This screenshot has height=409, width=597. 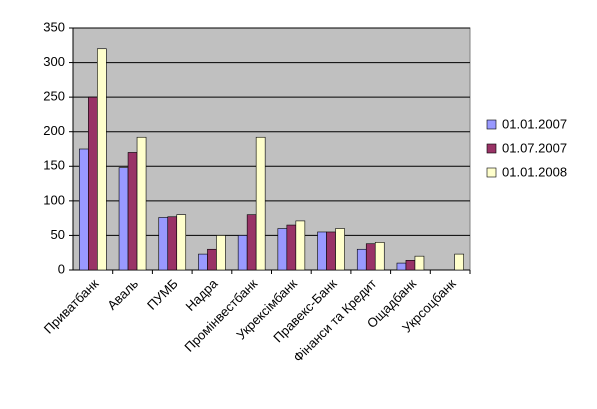 What do you see at coordinates (54, 61) in the screenshot?
I see `y-tick-label: 300` at bounding box center [54, 61].